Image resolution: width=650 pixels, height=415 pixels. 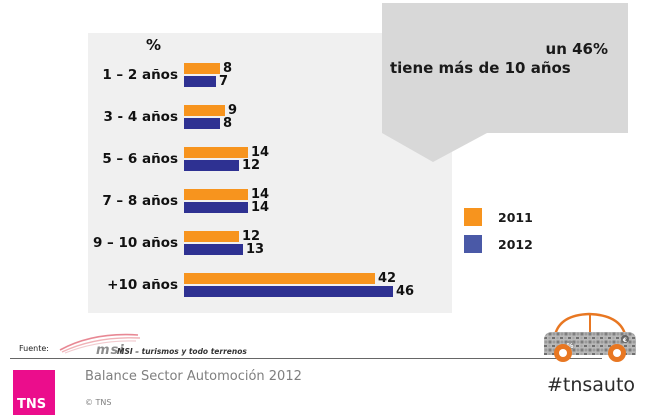 I want to click on value-label-2012: 12, so click(x=251, y=165).